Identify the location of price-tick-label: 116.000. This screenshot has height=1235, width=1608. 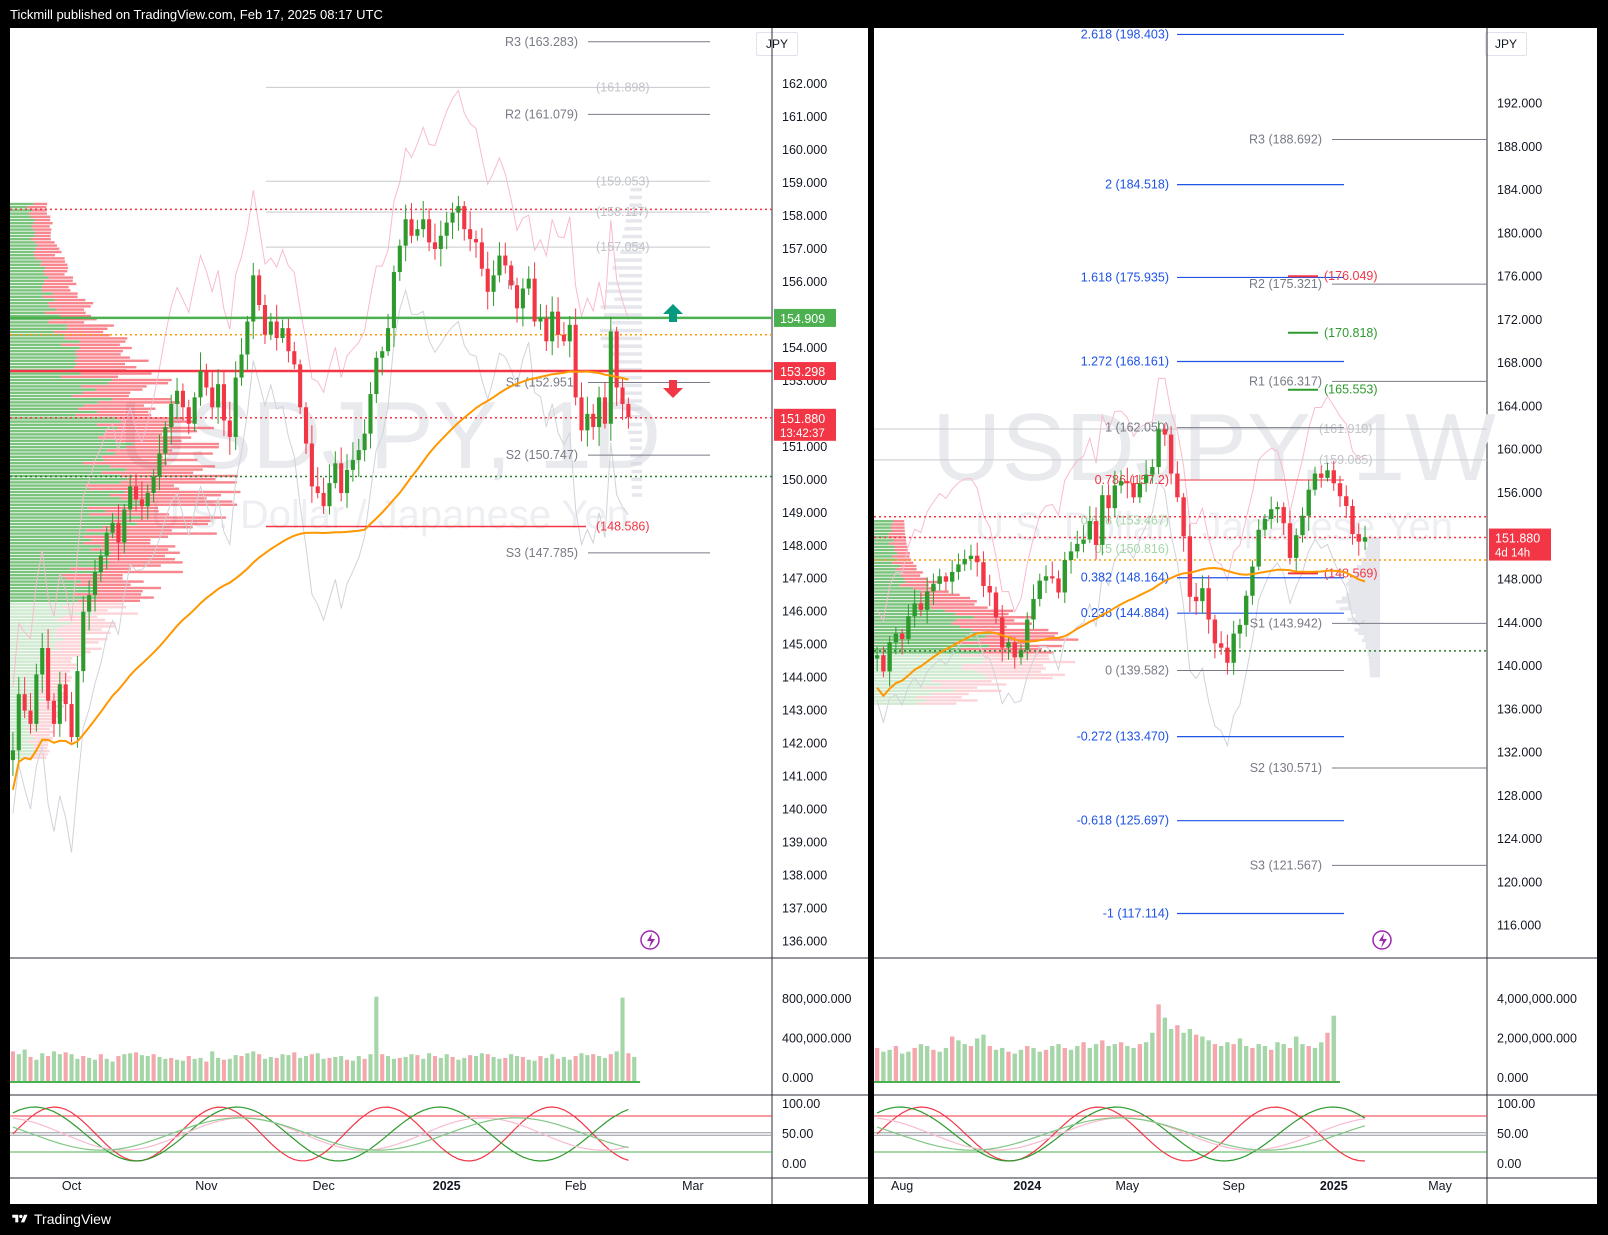
(1519, 926).